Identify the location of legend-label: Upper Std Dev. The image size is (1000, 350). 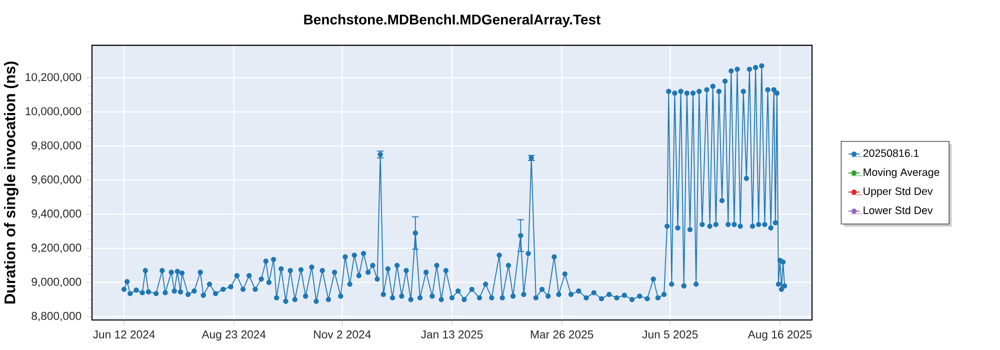
(898, 192).